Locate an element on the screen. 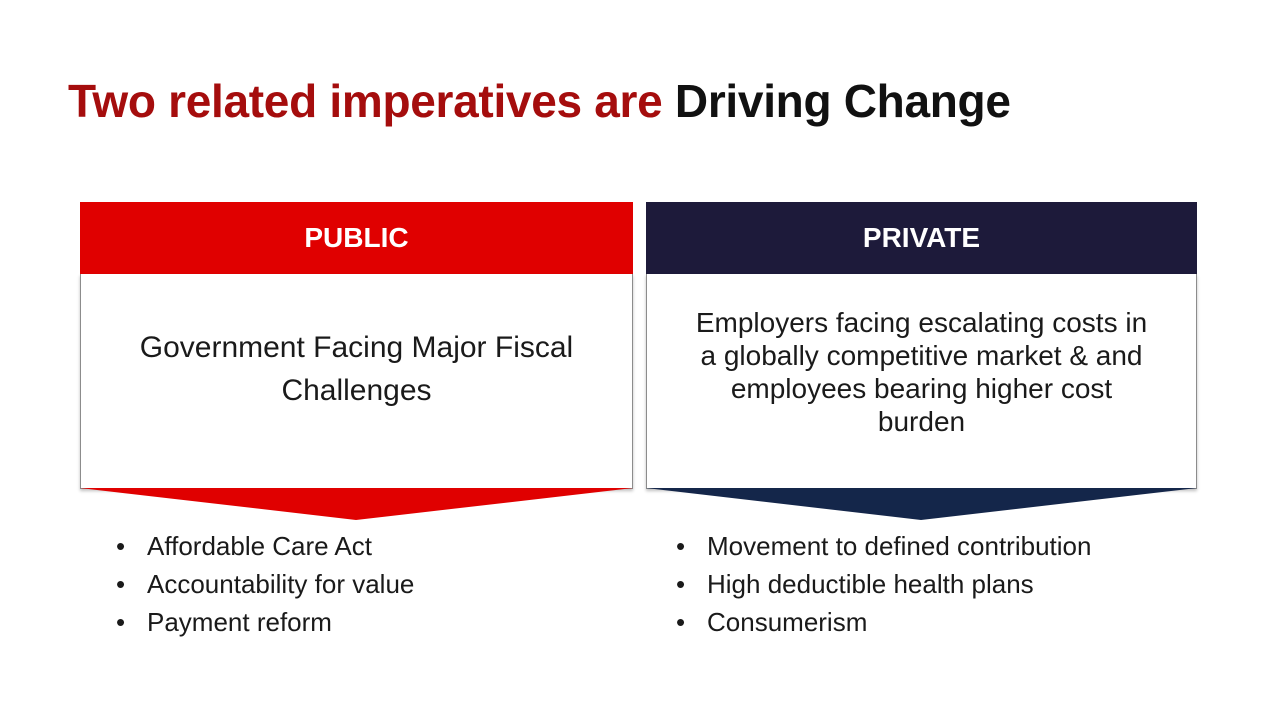 The width and height of the screenshot is (1279, 720). list-item: • High deductible health plans is located at coordinates (883, 584).